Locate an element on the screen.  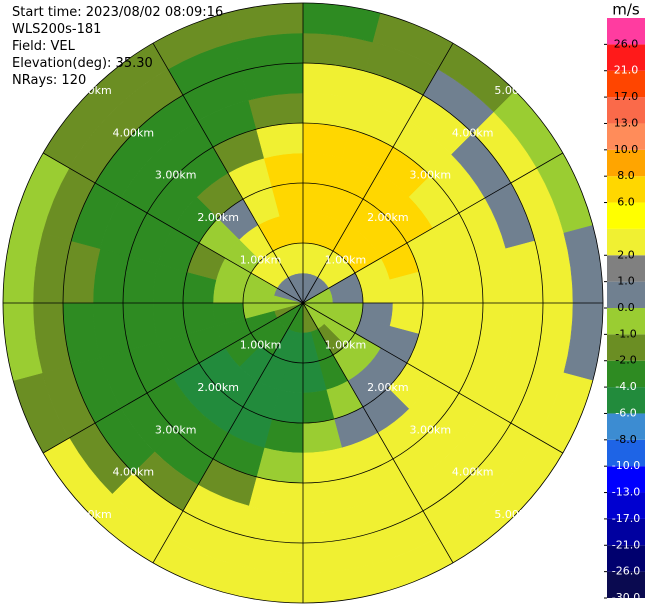
colorbar-tick-label: -30.0 is located at coordinates (626, 597).